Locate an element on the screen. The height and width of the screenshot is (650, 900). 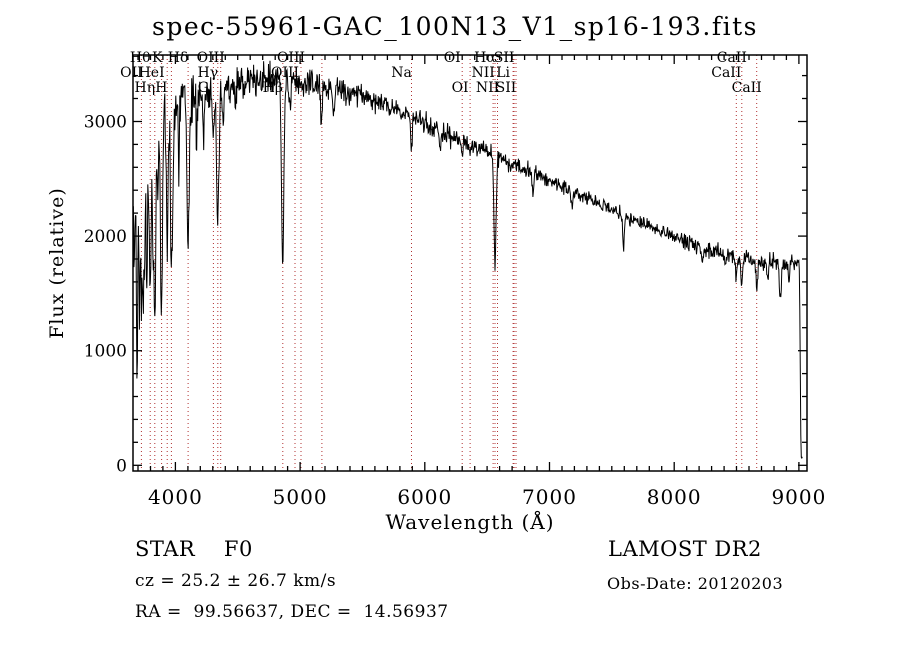
object-class-label: STAR F0 is located at coordinates (194, 549).